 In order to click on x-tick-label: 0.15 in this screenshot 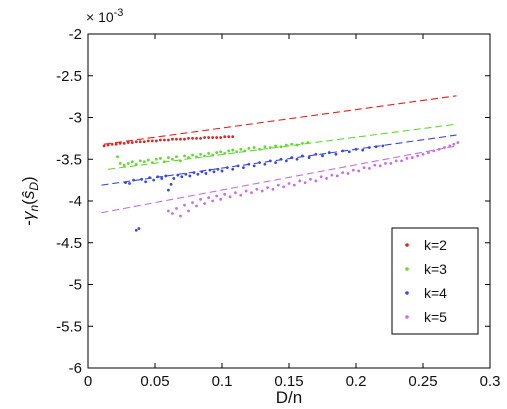, I will do `click(288, 381)`.